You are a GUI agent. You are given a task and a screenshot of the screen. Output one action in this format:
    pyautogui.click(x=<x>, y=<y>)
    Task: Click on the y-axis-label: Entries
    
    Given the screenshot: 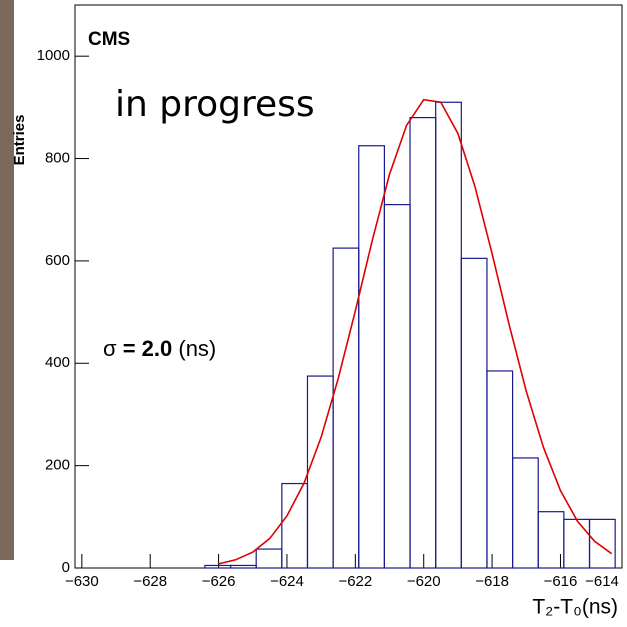 What is the action you would take?
    pyautogui.click(x=19, y=140)
    